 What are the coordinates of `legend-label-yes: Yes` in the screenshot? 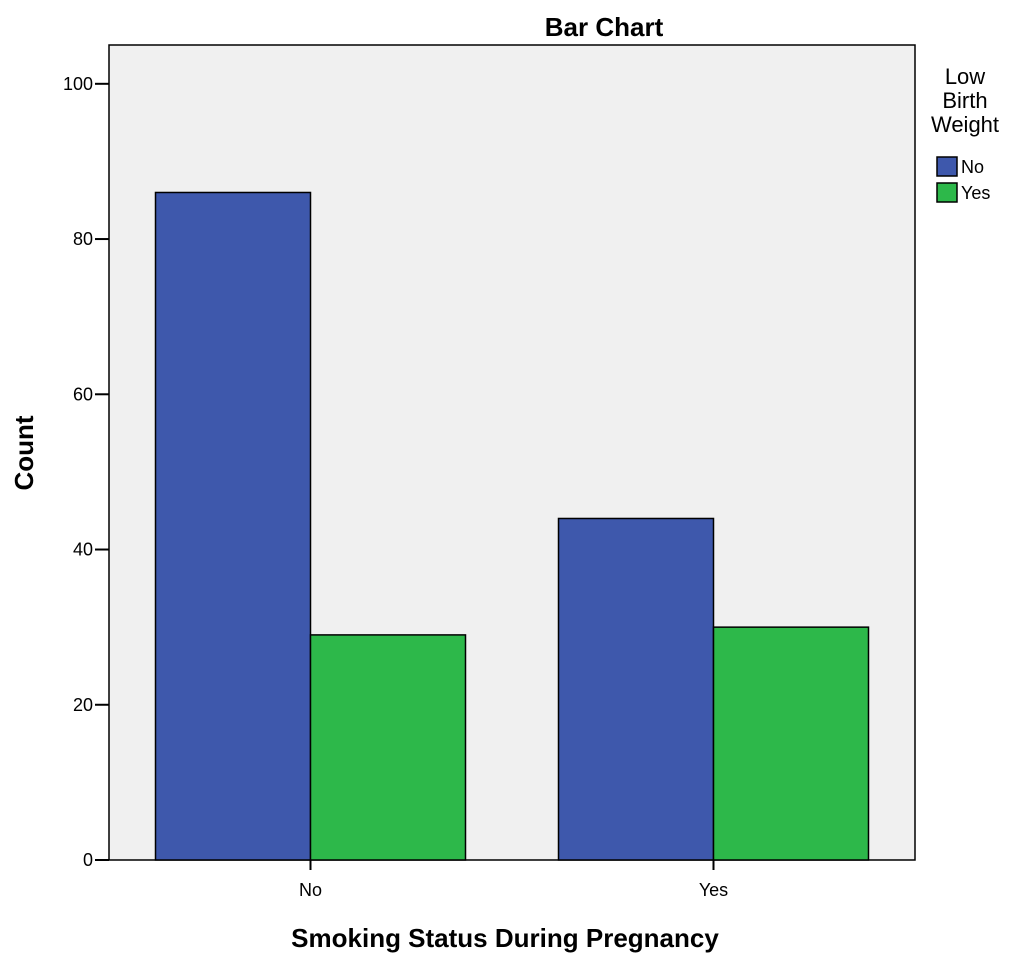 It's located at (975, 193).